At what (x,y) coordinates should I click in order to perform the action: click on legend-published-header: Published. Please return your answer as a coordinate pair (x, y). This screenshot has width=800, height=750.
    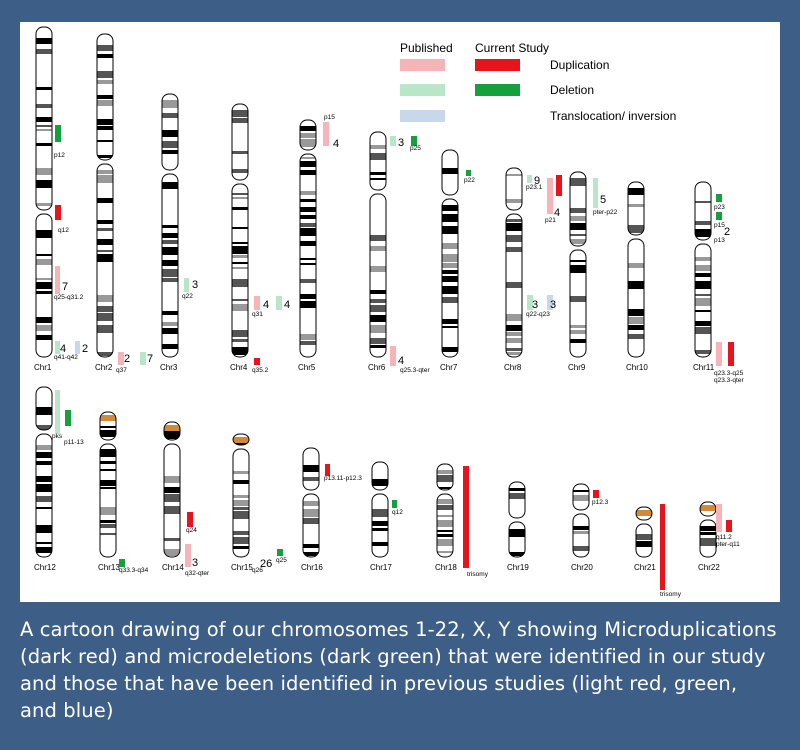
    Looking at the image, I should click on (426, 48).